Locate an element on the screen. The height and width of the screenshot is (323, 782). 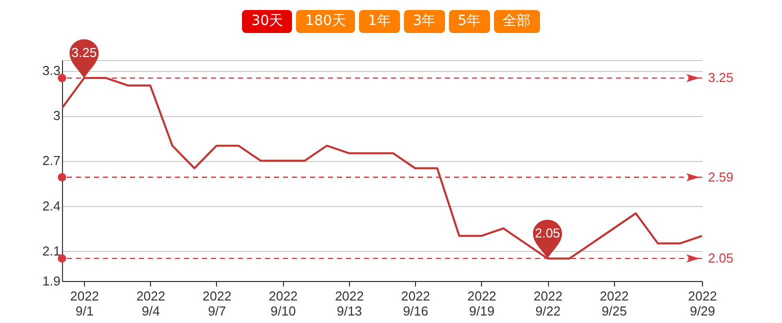
x-tick-label: 2022 9/16 is located at coordinates (415, 303).